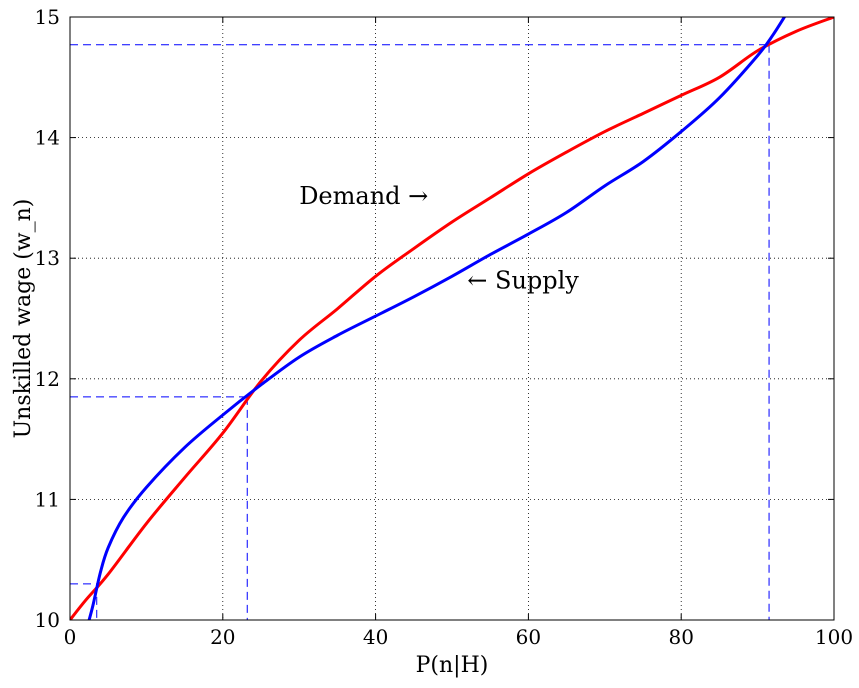 The height and width of the screenshot is (688, 859). What do you see at coordinates (47, 258) in the screenshot?
I see `y-tick-label: 13` at bounding box center [47, 258].